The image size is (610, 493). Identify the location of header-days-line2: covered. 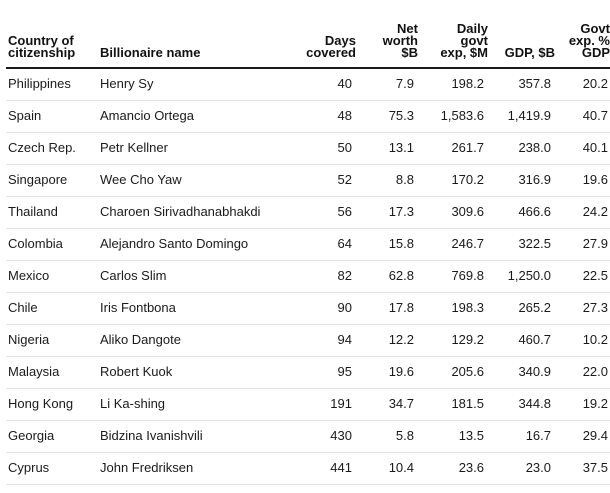
(331, 52).